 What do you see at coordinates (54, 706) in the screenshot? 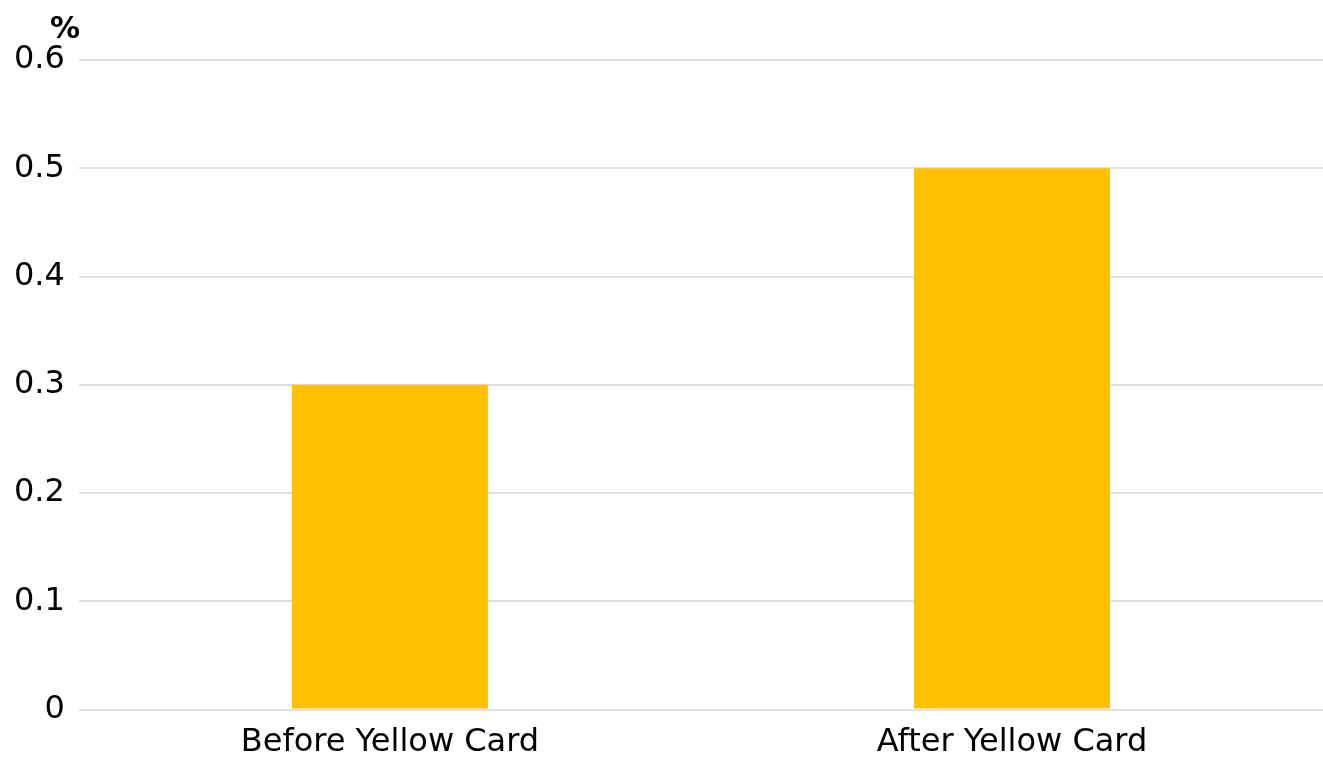
I see `y-tick-label: 0` at bounding box center [54, 706].